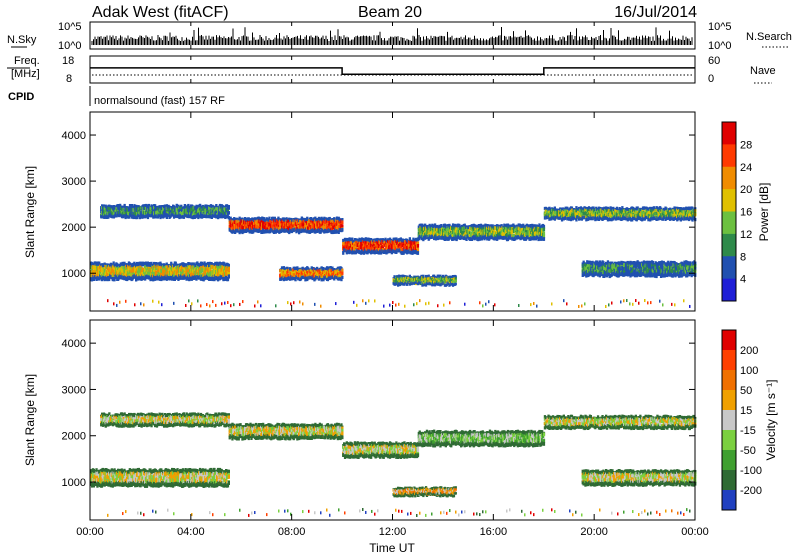 This screenshot has height=559, width=800. I want to click on station-title: Adak West (fitACF), so click(160, 12).